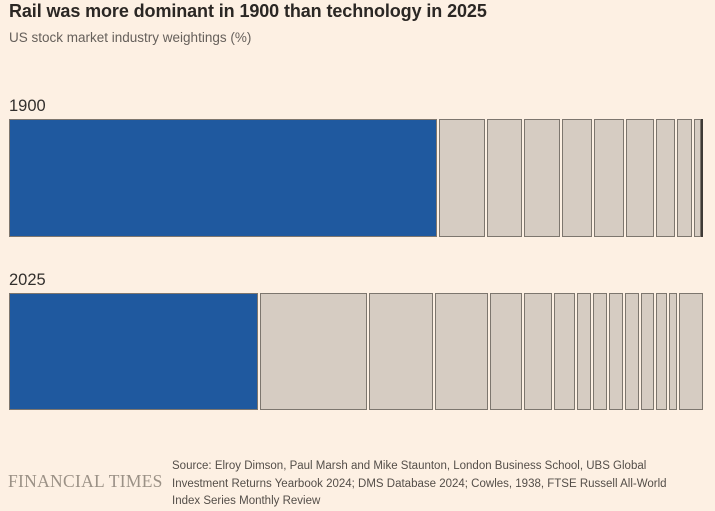  What do you see at coordinates (246, 501) in the screenshot?
I see `source-line-3: Index Series Monthly Review` at bounding box center [246, 501].